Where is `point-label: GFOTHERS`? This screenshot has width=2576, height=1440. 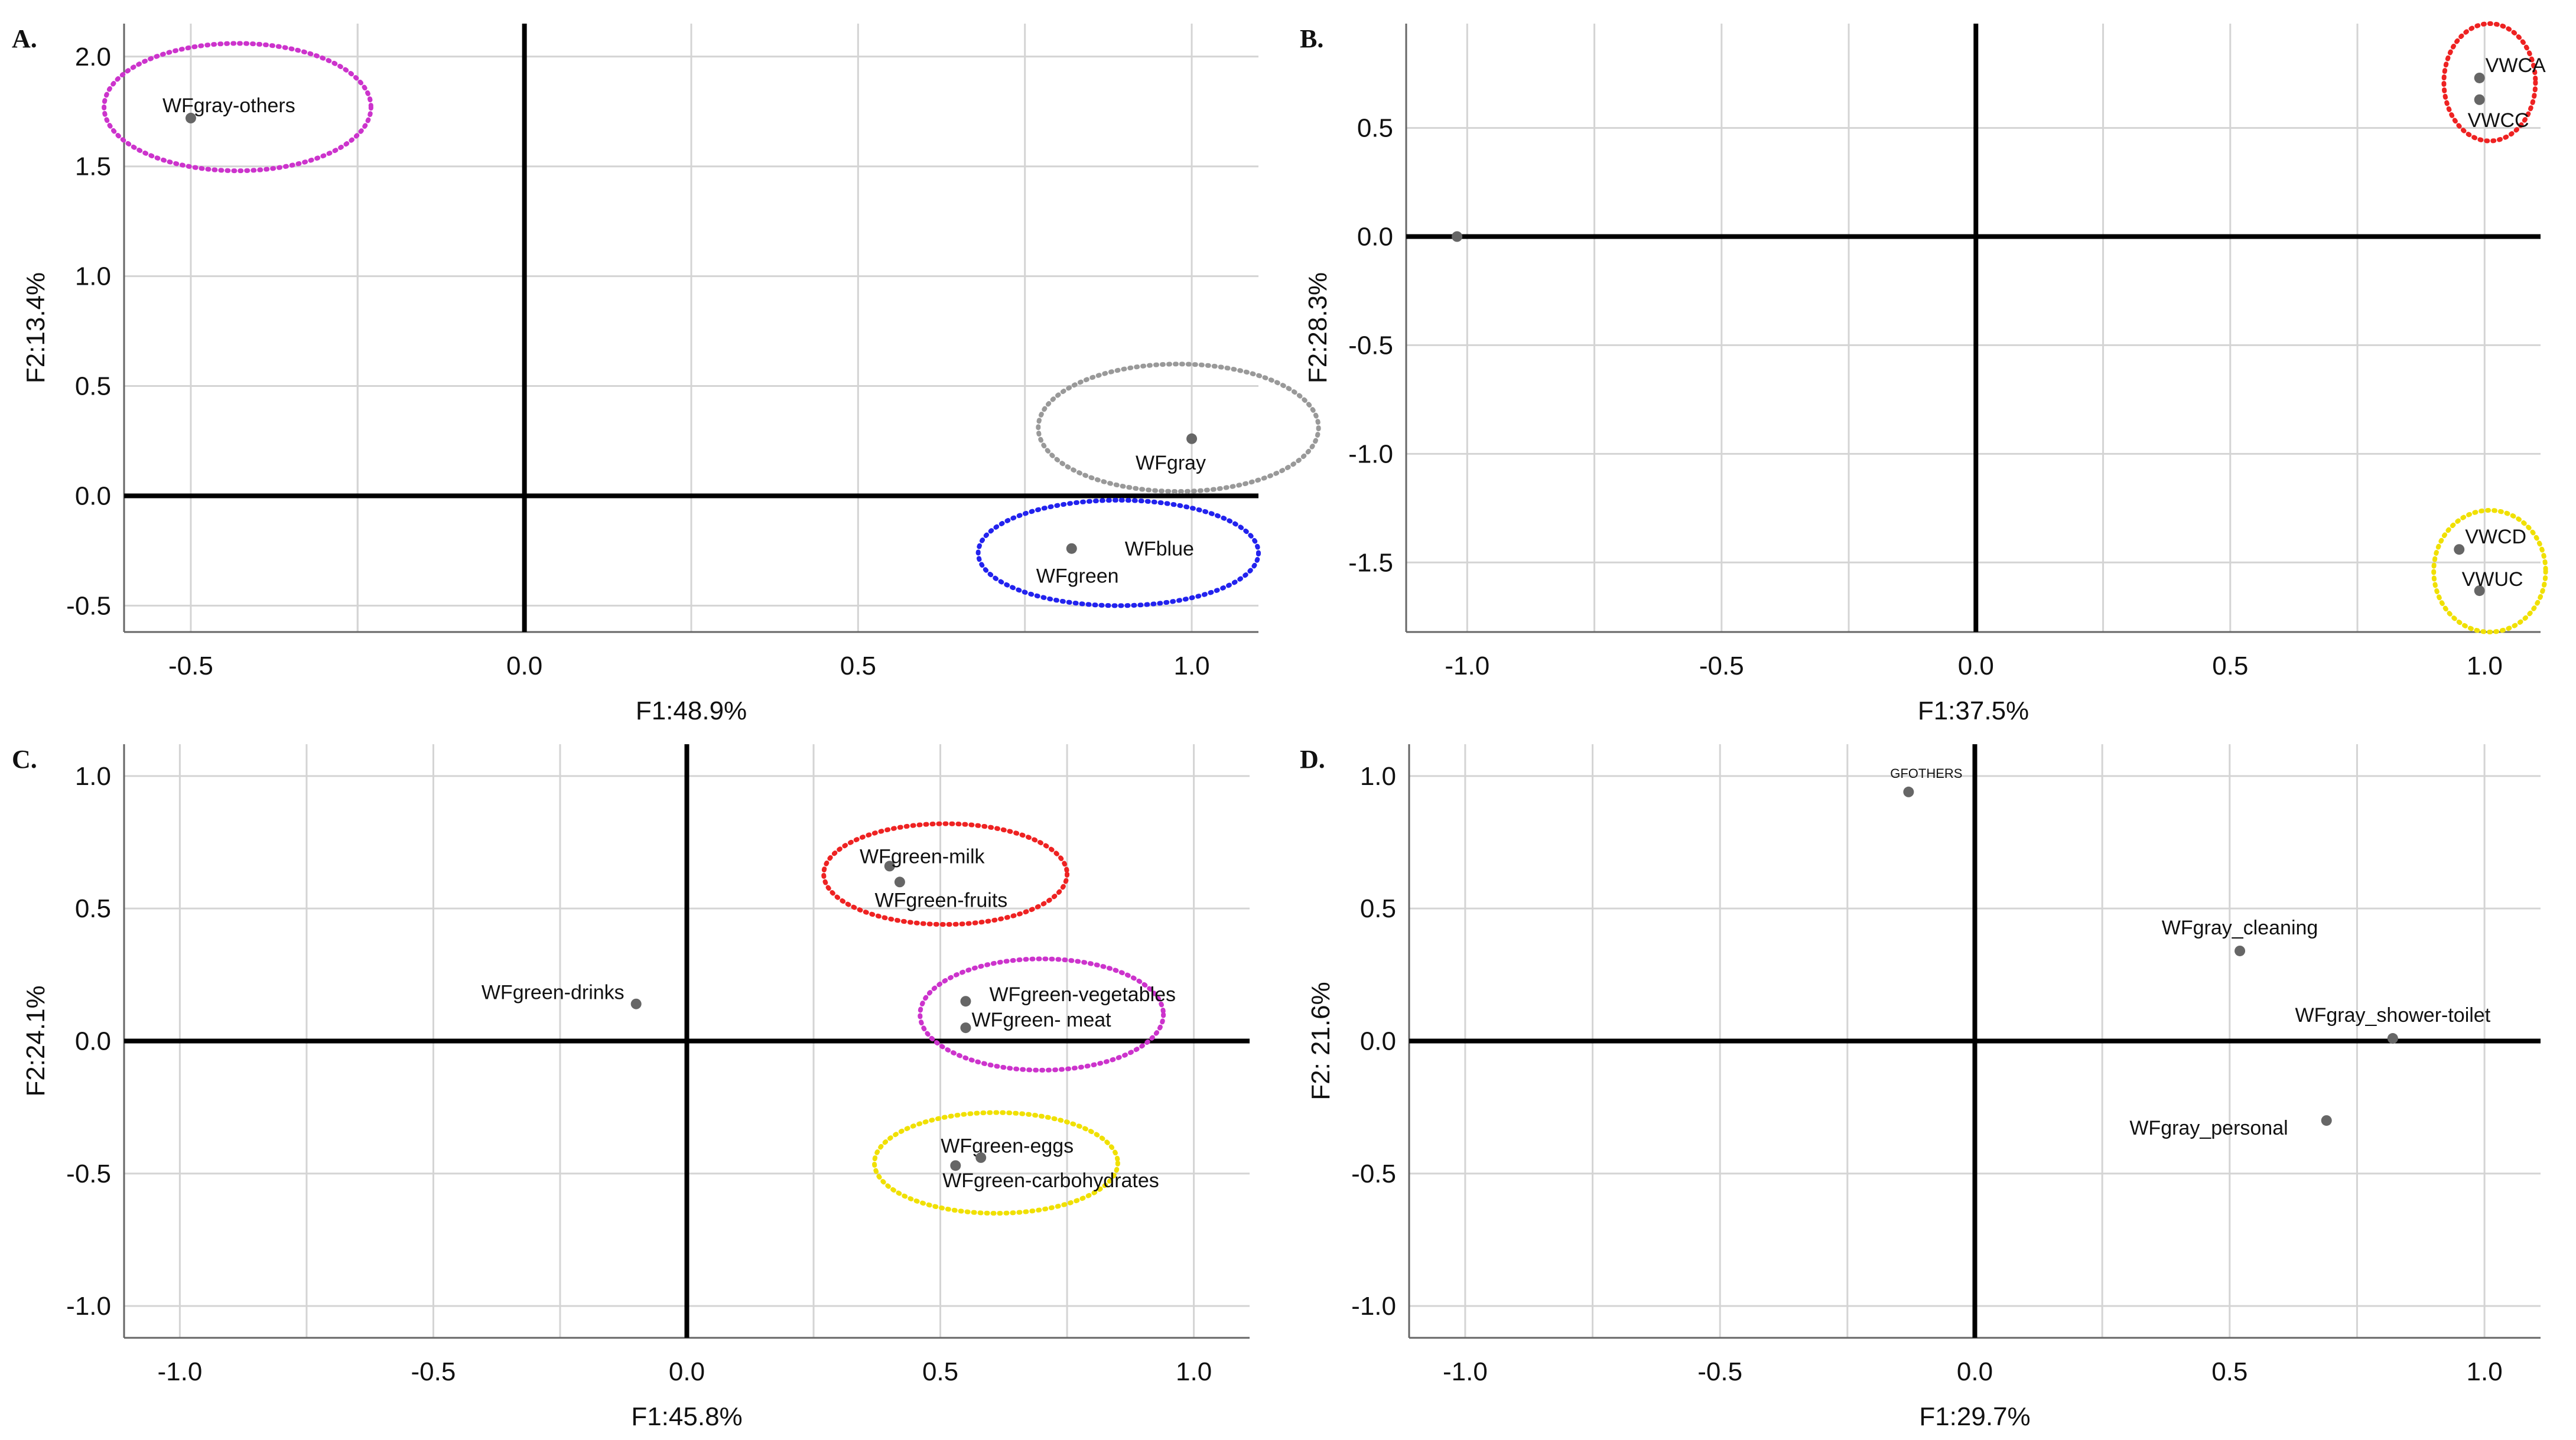
point-label: GFOTHERS is located at coordinates (1926, 773).